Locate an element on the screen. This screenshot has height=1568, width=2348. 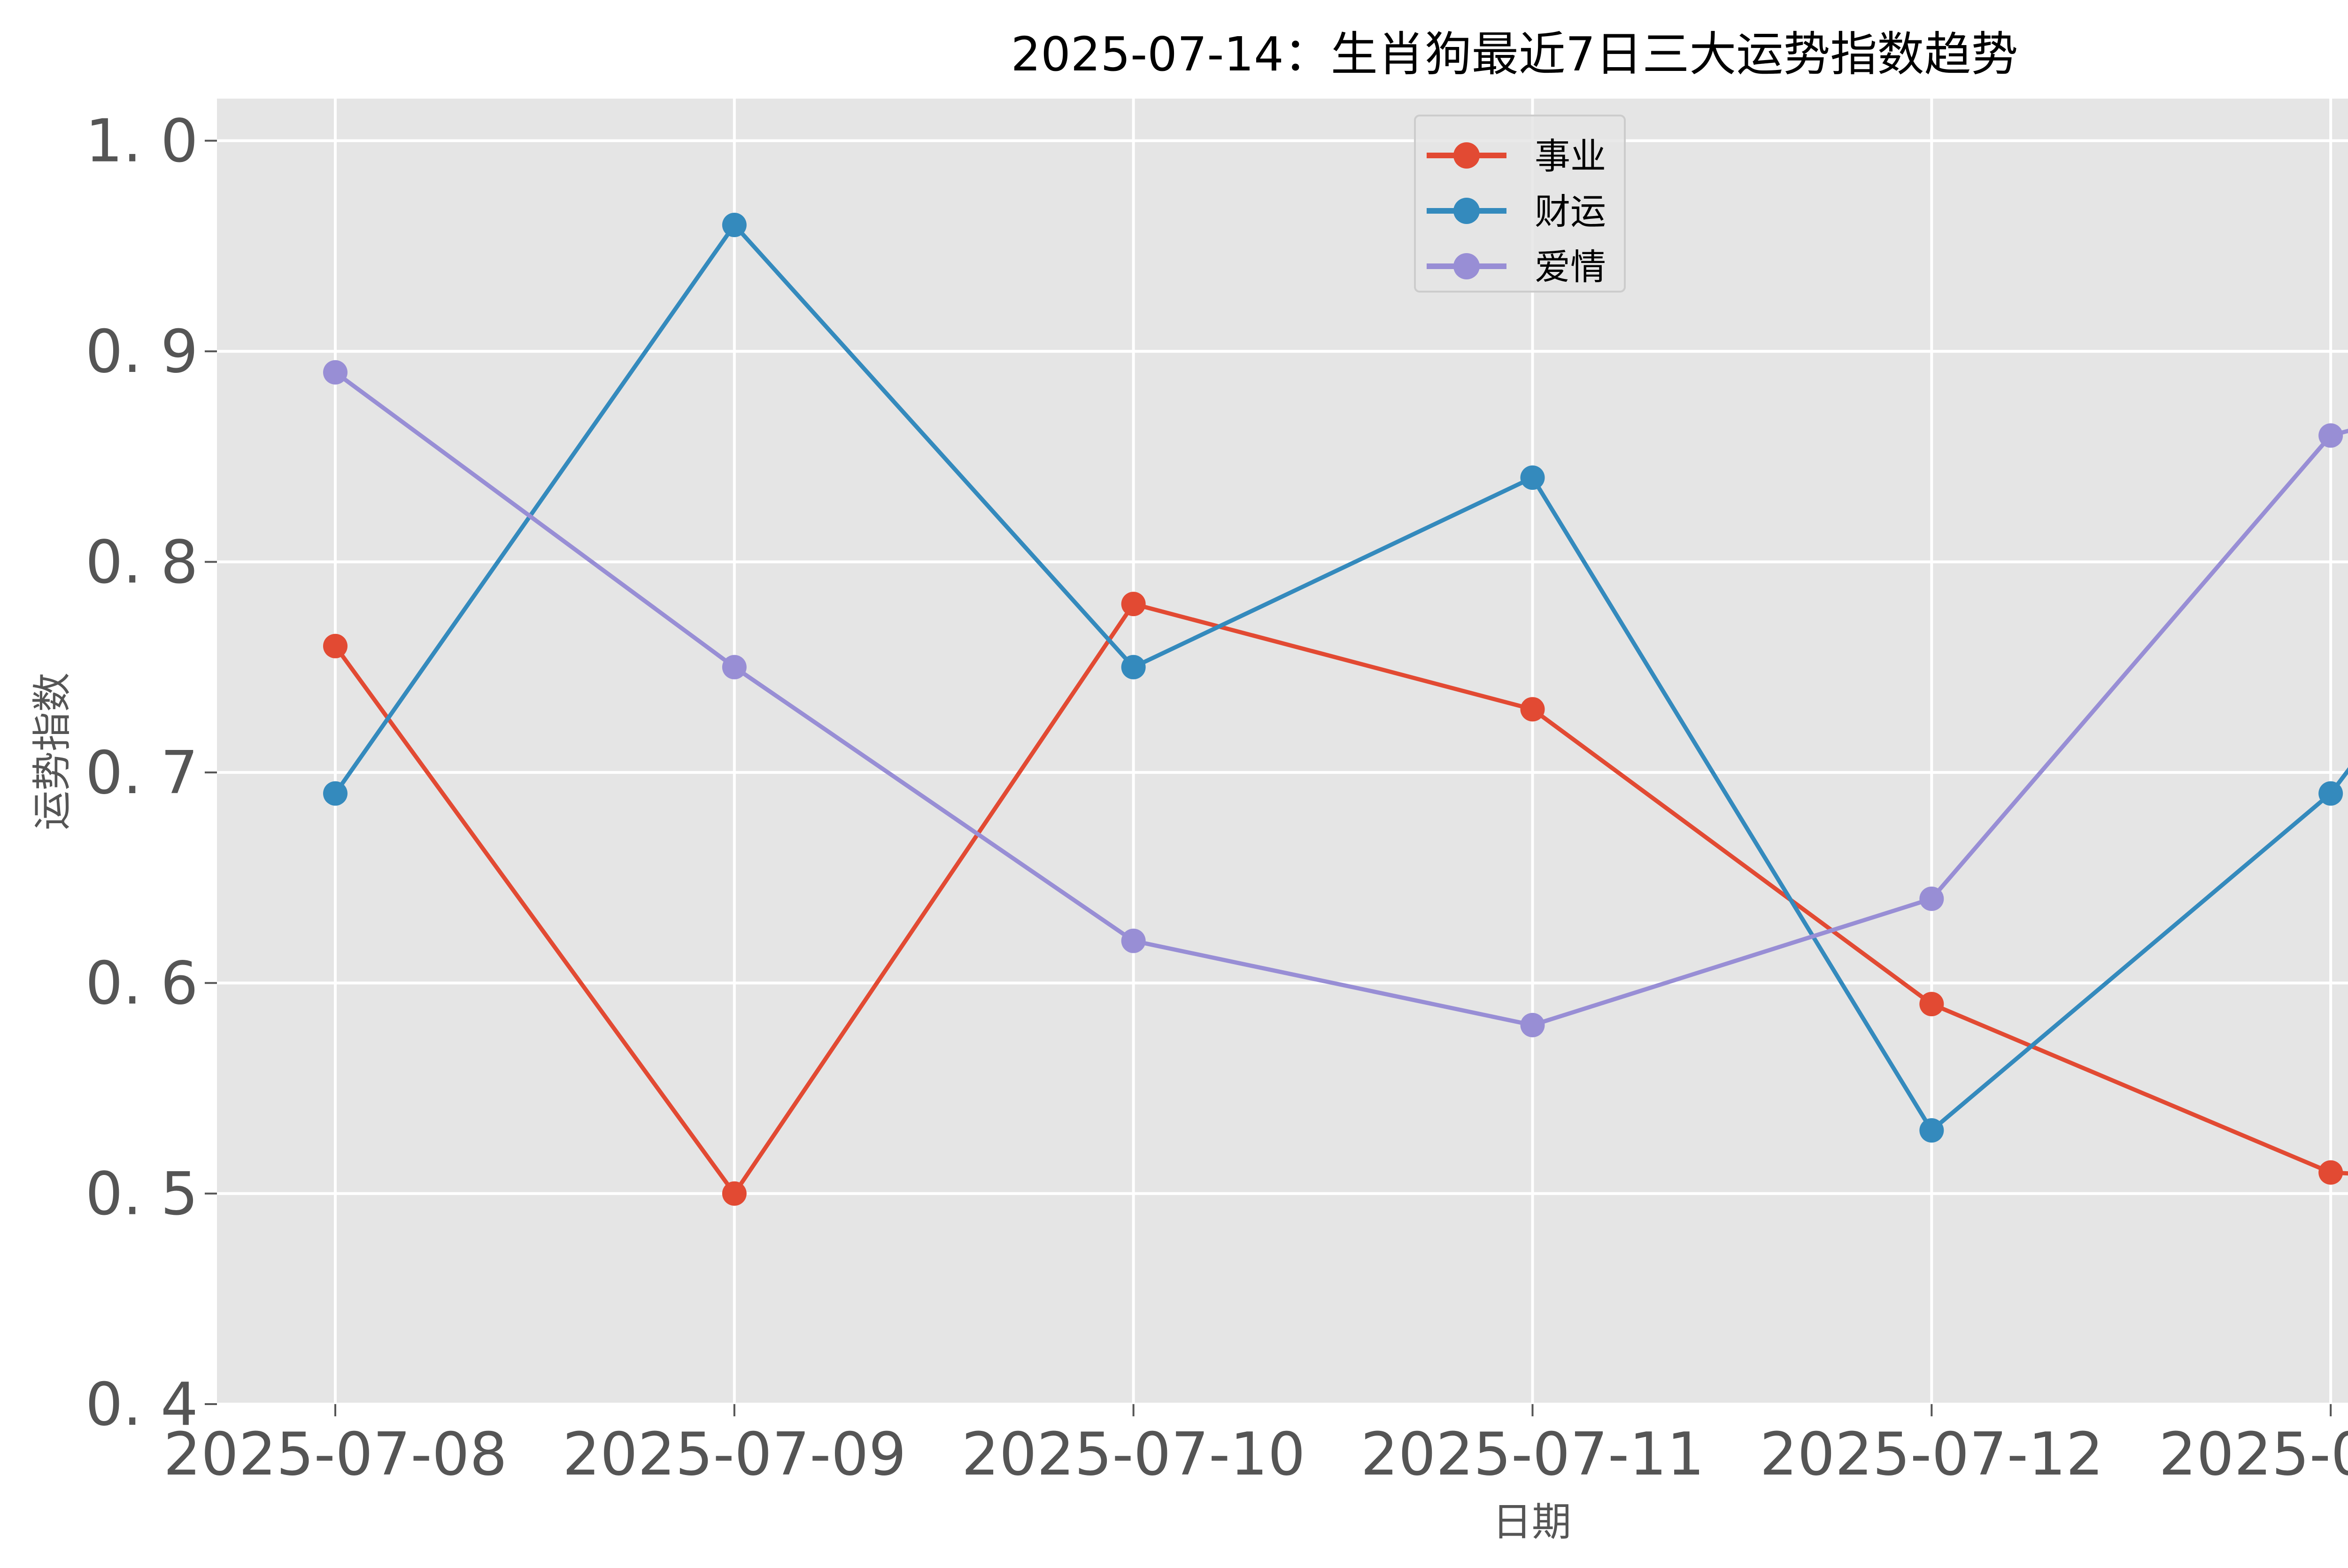
x-tick-label: 2025-07-08 is located at coordinates (335, 1454).